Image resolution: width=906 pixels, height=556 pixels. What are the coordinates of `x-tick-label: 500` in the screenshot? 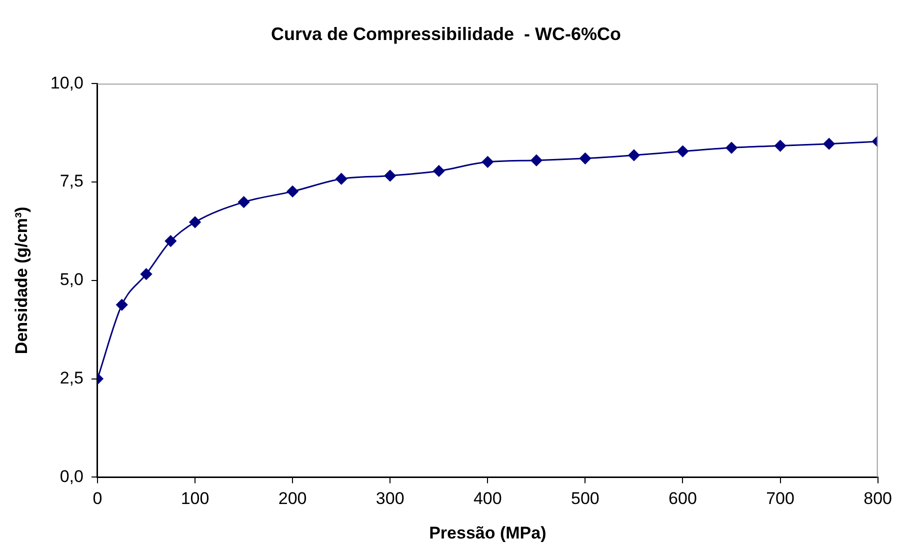 It's located at (585, 498).